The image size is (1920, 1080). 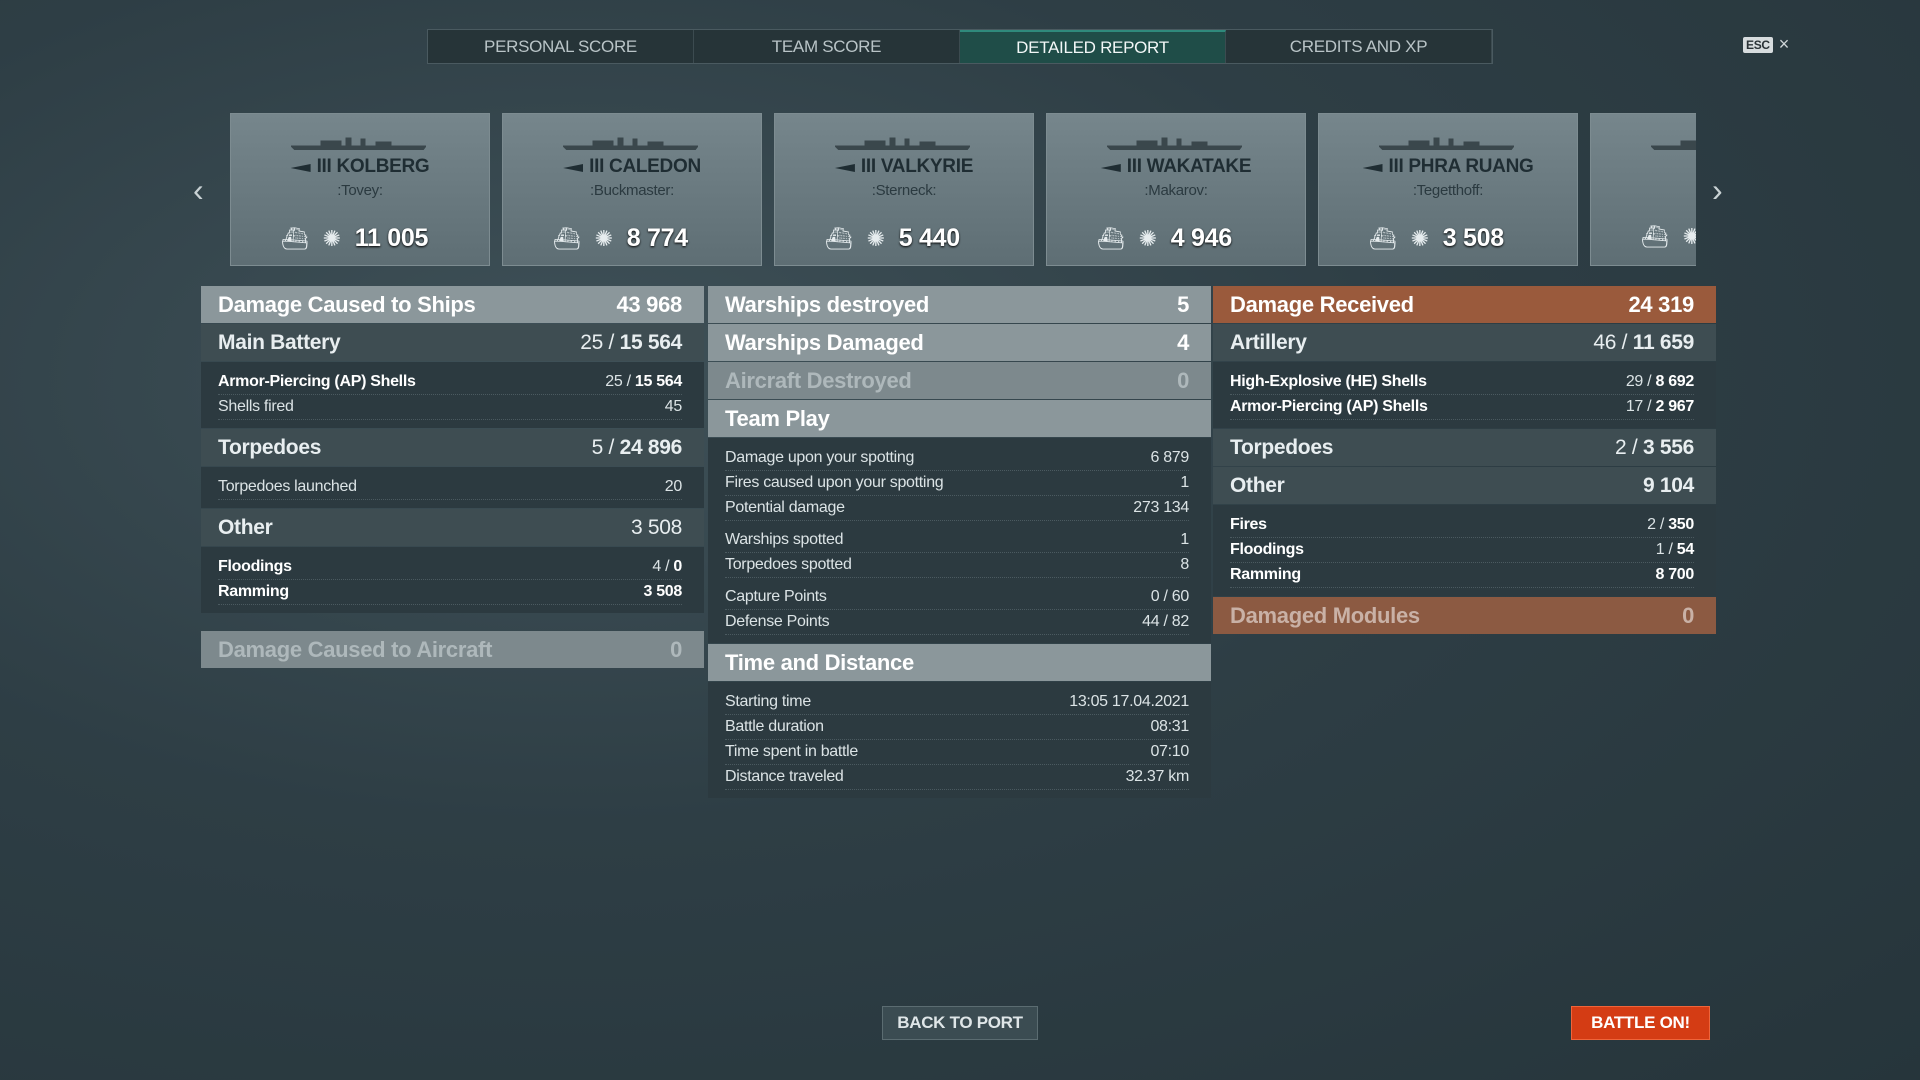 What do you see at coordinates (1322, 304) in the screenshot?
I see `section-title: Damage Received` at bounding box center [1322, 304].